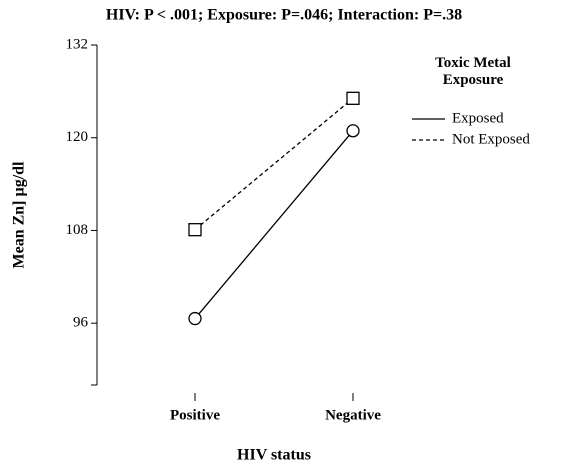  Describe the element at coordinates (473, 71) in the screenshot. I see `legend-title: Toxic Metal Exposure` at that location.